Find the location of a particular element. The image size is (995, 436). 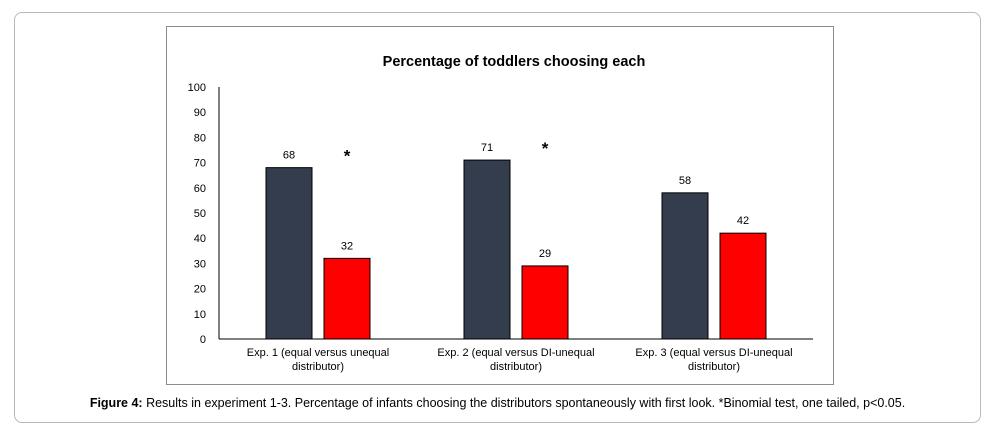

y-tick-label: 60 is located at coordinates (200, 189).